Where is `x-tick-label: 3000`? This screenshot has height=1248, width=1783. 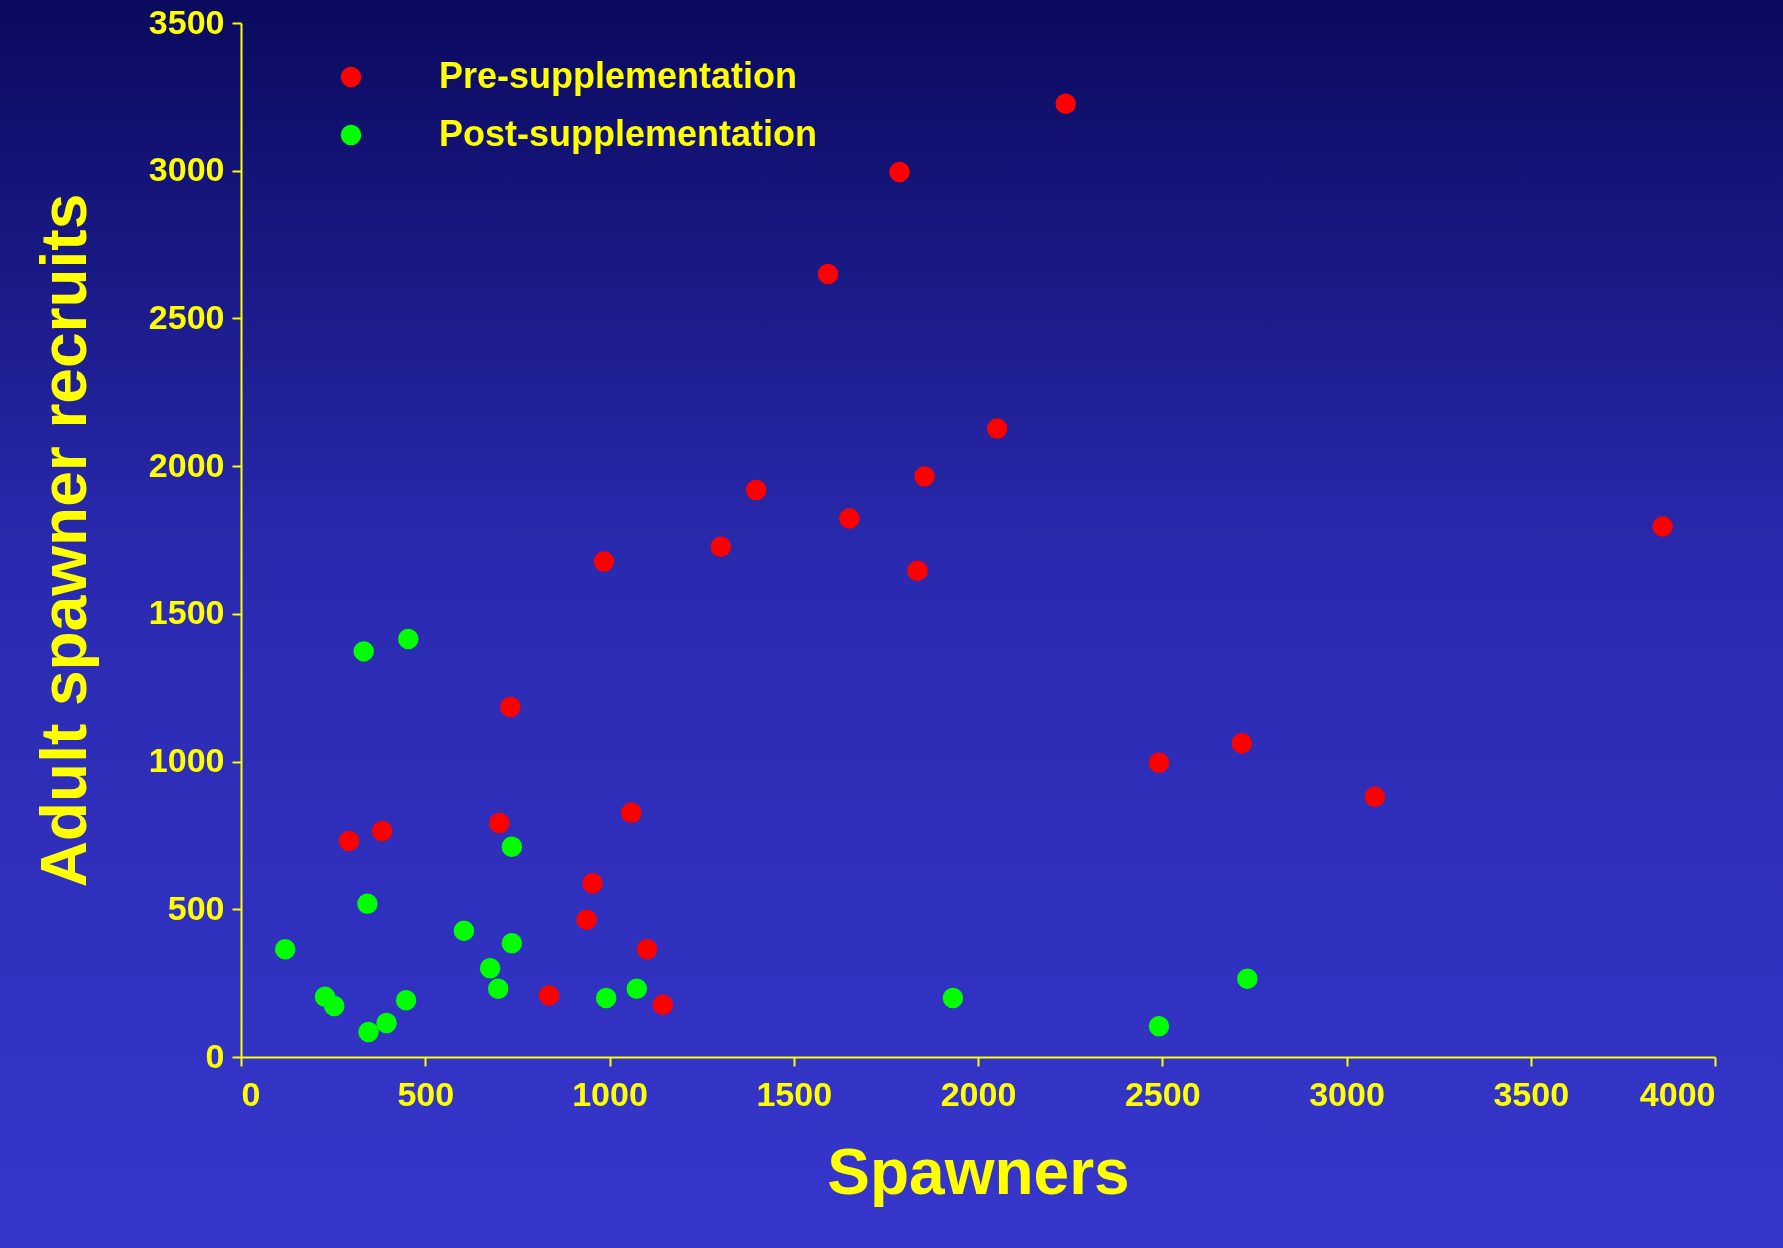
x-tick-label: 3000 is located at coordinates (1347, 1093).